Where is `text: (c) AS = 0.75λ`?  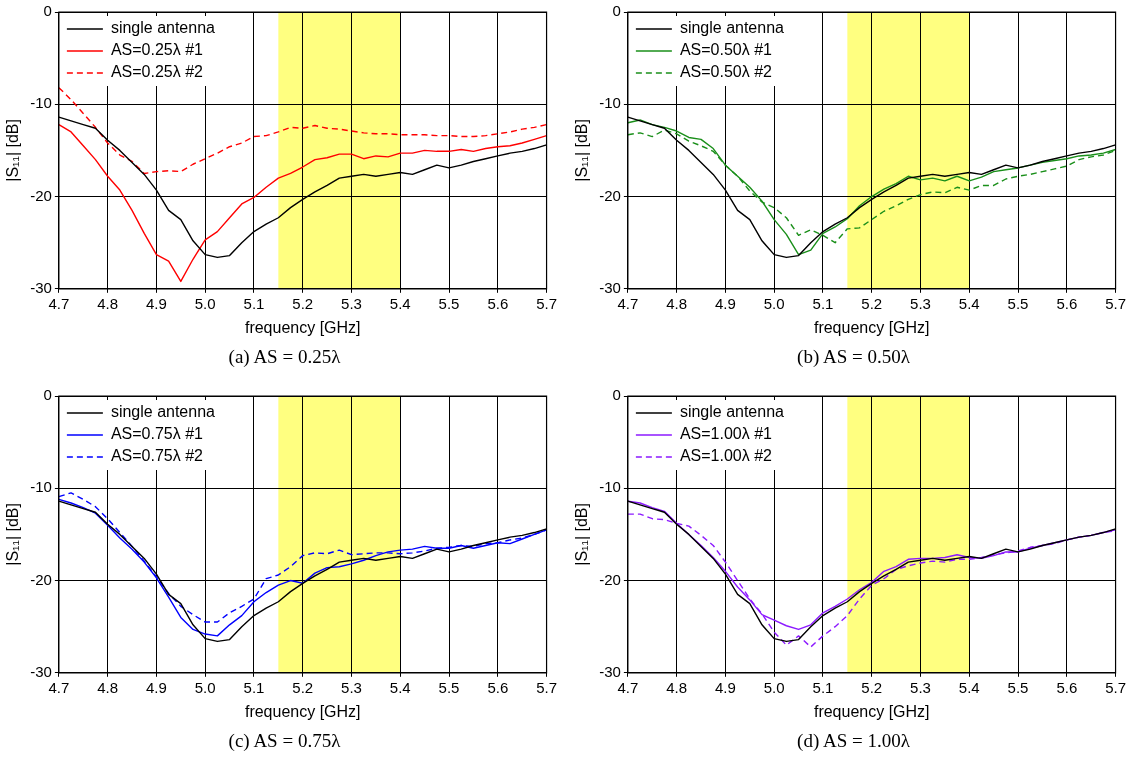
text: (c) AS = 0.75λ is located at coordinates (284, 741).